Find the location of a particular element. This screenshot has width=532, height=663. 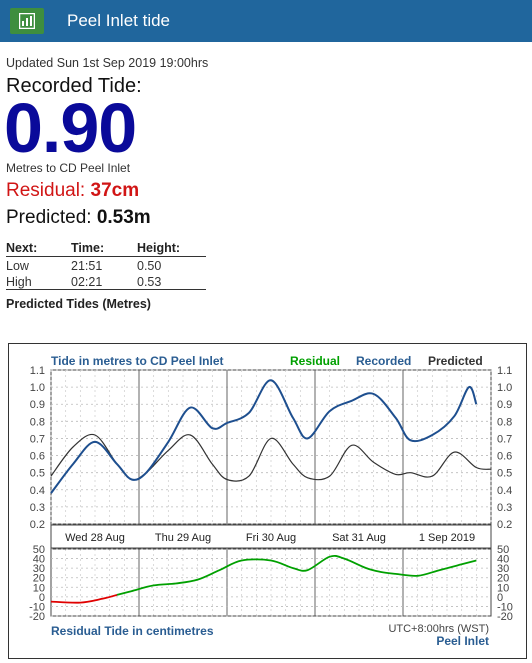

predicted-readout: Predicted: 0.53m is located at coordinates (78, 218).